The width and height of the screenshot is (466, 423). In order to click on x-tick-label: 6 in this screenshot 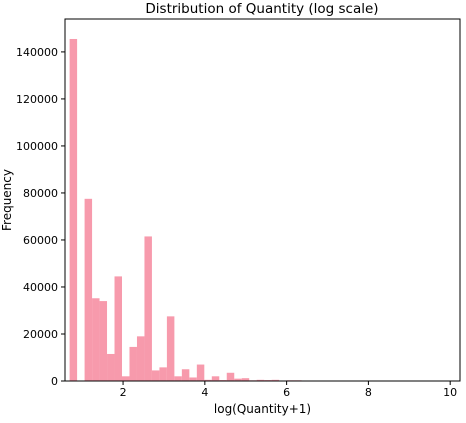, I will do `click(286, 392)`.